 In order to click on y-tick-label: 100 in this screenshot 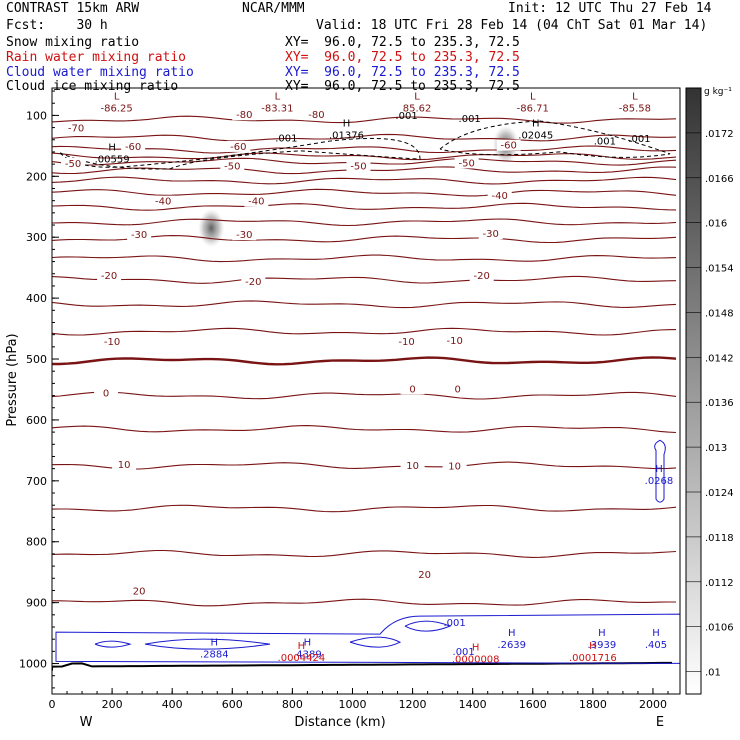, I will do `click(36, 115)`.